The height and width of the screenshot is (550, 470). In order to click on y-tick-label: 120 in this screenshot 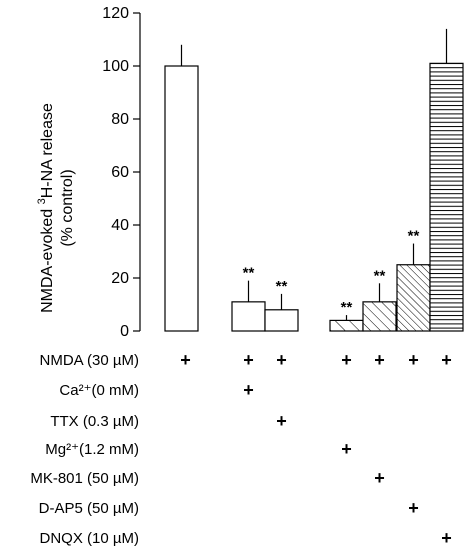, I will do `click(115, 13)`.